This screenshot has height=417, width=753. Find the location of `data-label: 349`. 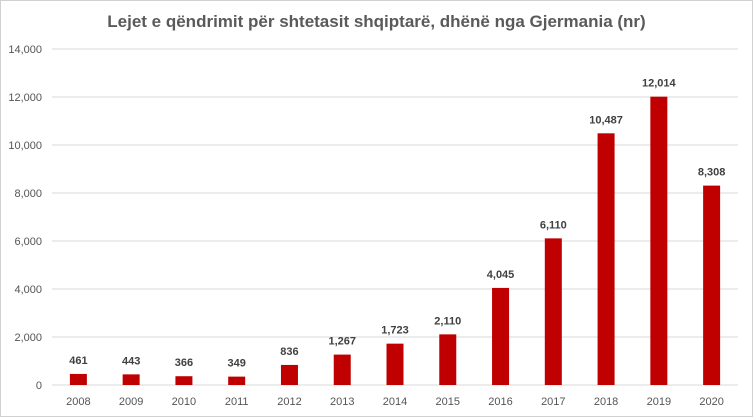

data-label: 349 is located at coordinates (237, 364).